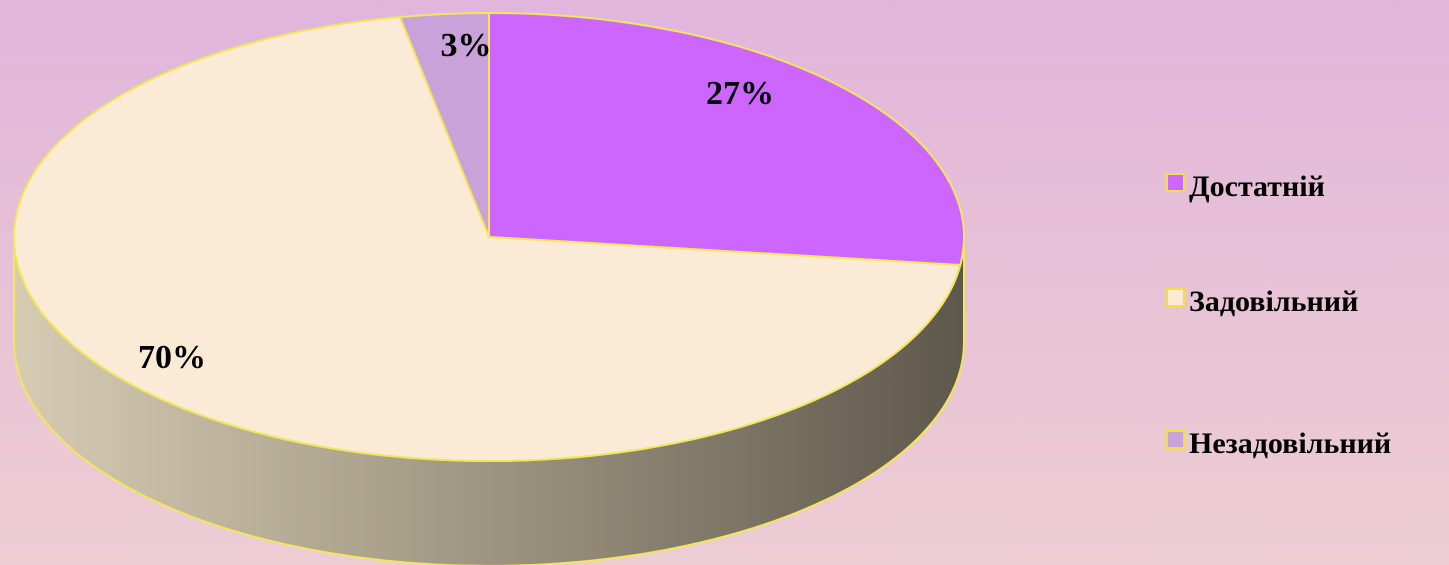  I want to click on pie-label-dostatniy: 27%, so click(740, 93).